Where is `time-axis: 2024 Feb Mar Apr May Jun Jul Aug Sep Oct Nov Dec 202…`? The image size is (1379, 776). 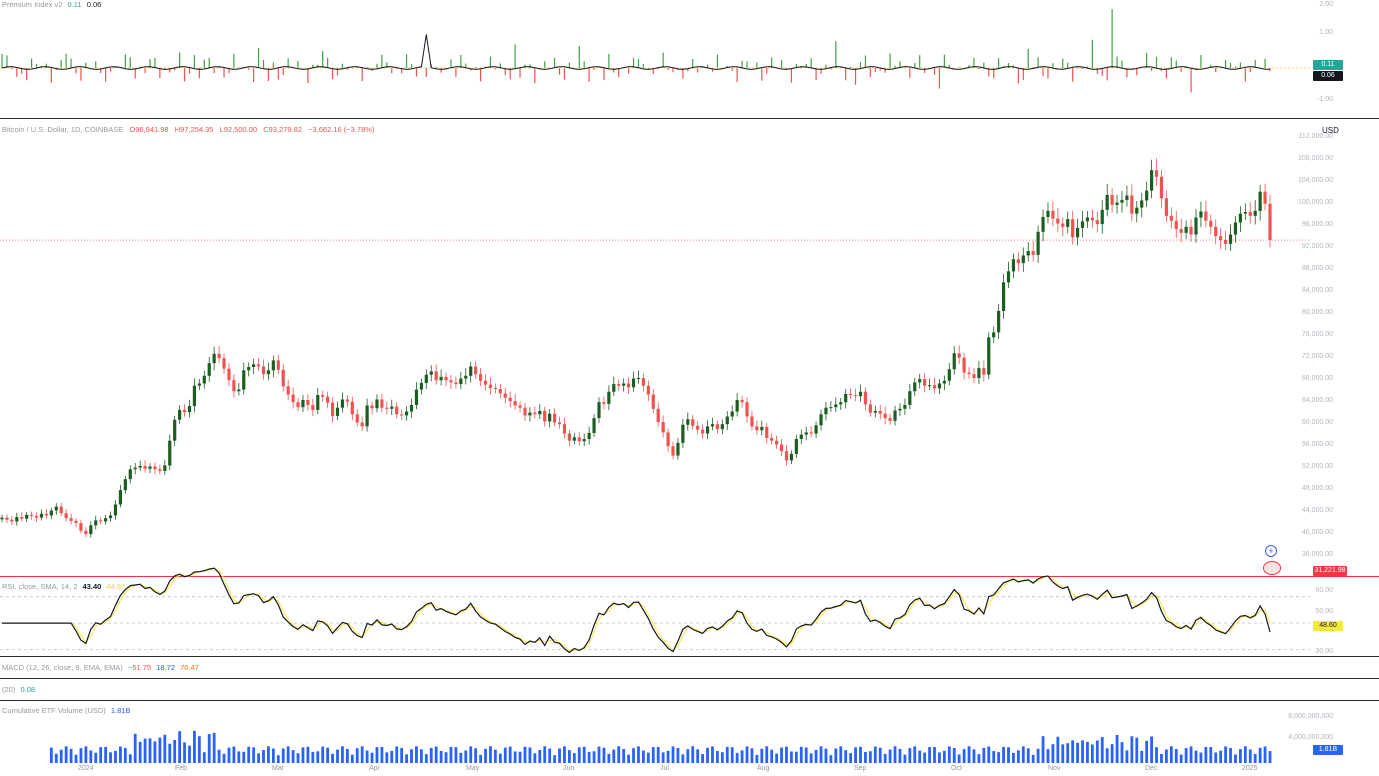 time-axis: 2024 Feb Mar Apr May Jun Jul Aug Sep Oct Nov Dec 202… is located at coordinates (689, 769).